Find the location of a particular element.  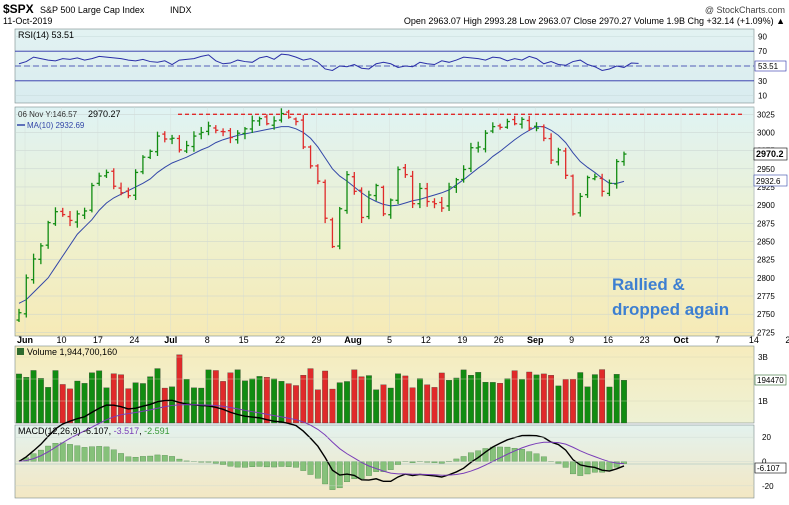

date-label: 24 is located at coordinates (134, 340).